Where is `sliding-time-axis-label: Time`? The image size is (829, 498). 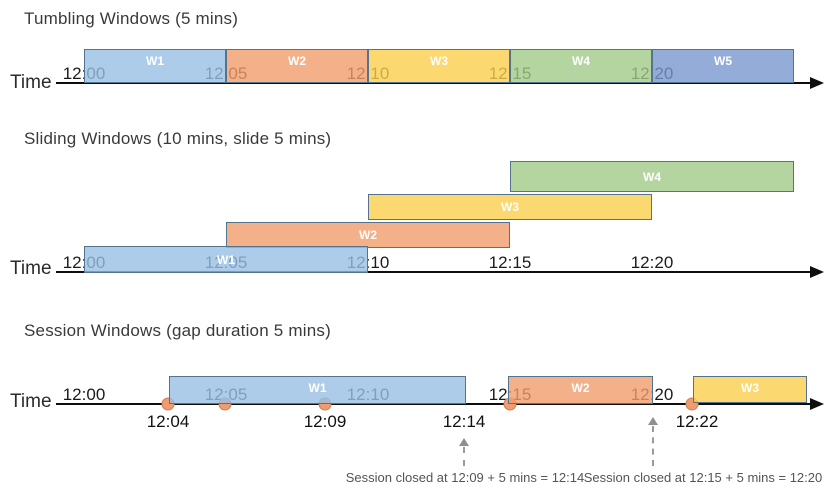 sliding-time-axis-label: Time is located at coordinates (31, 268).